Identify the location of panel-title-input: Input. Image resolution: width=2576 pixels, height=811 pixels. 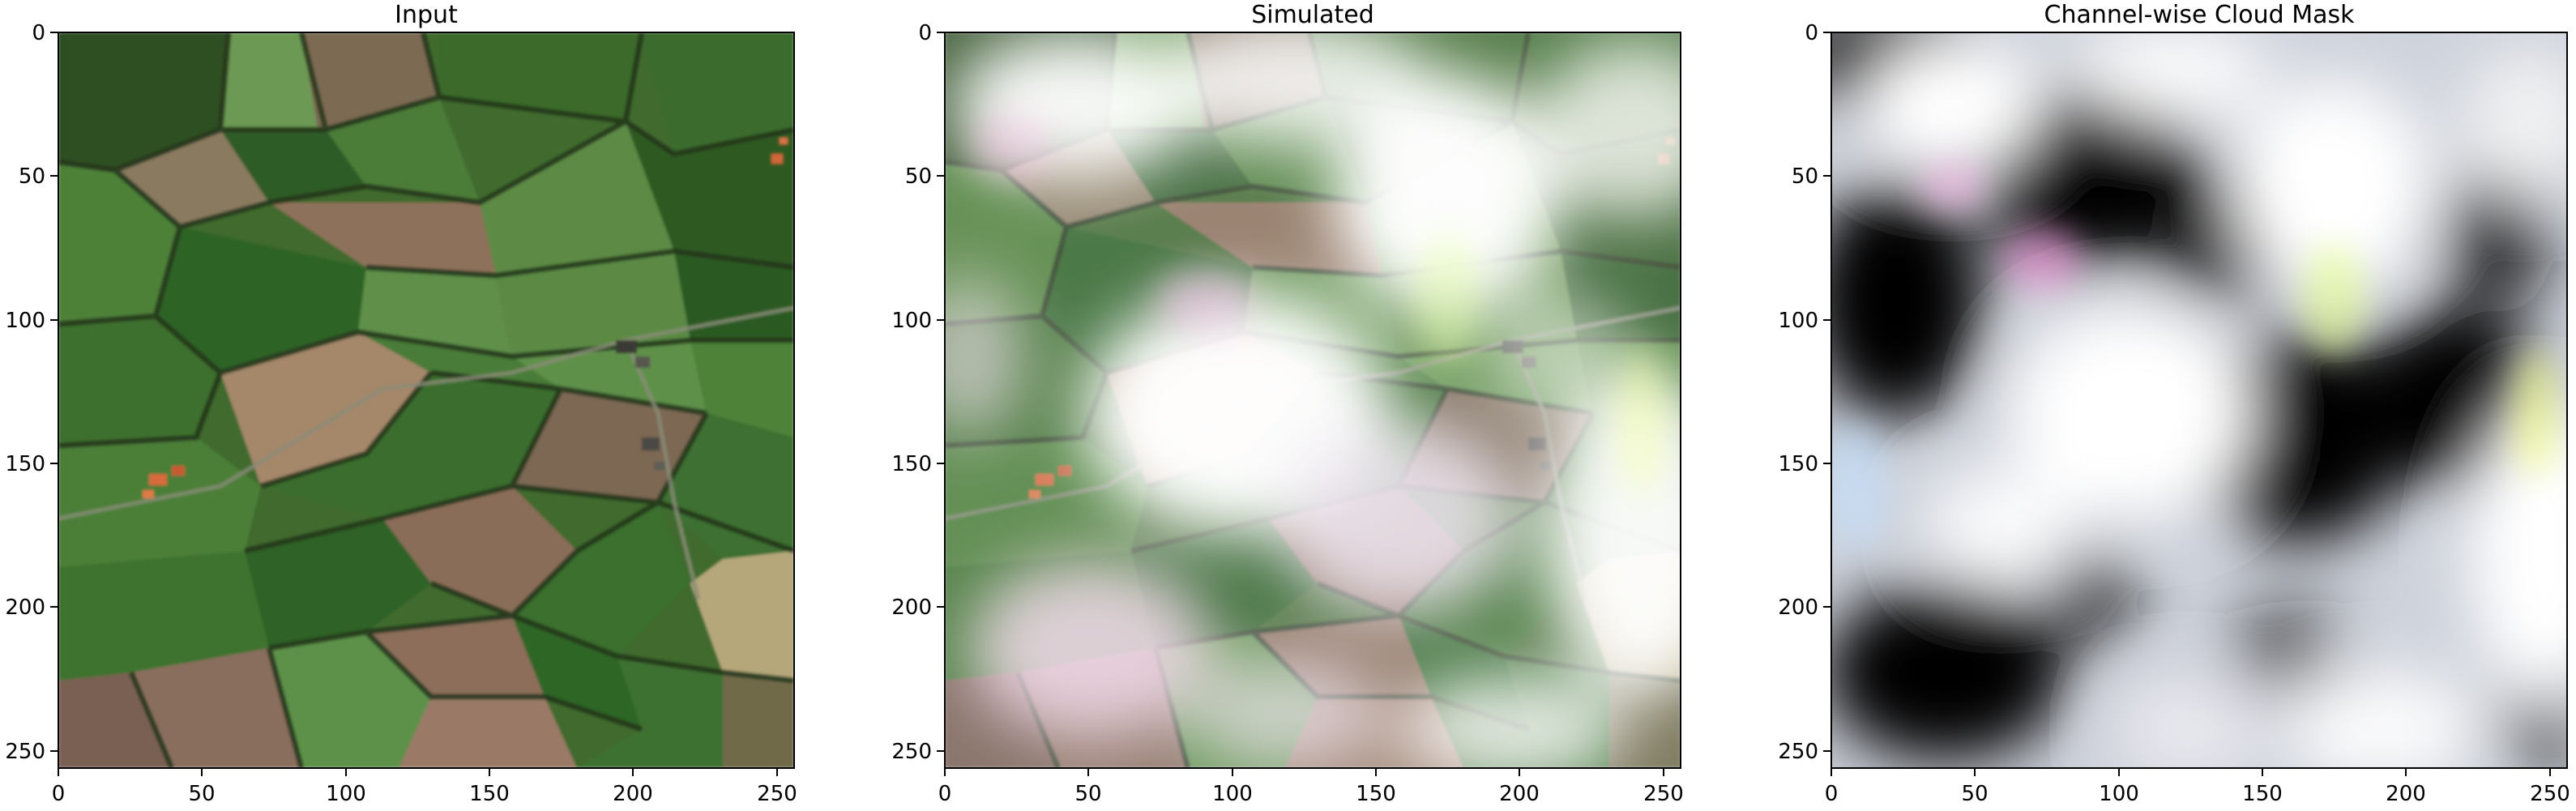
(426, 15).